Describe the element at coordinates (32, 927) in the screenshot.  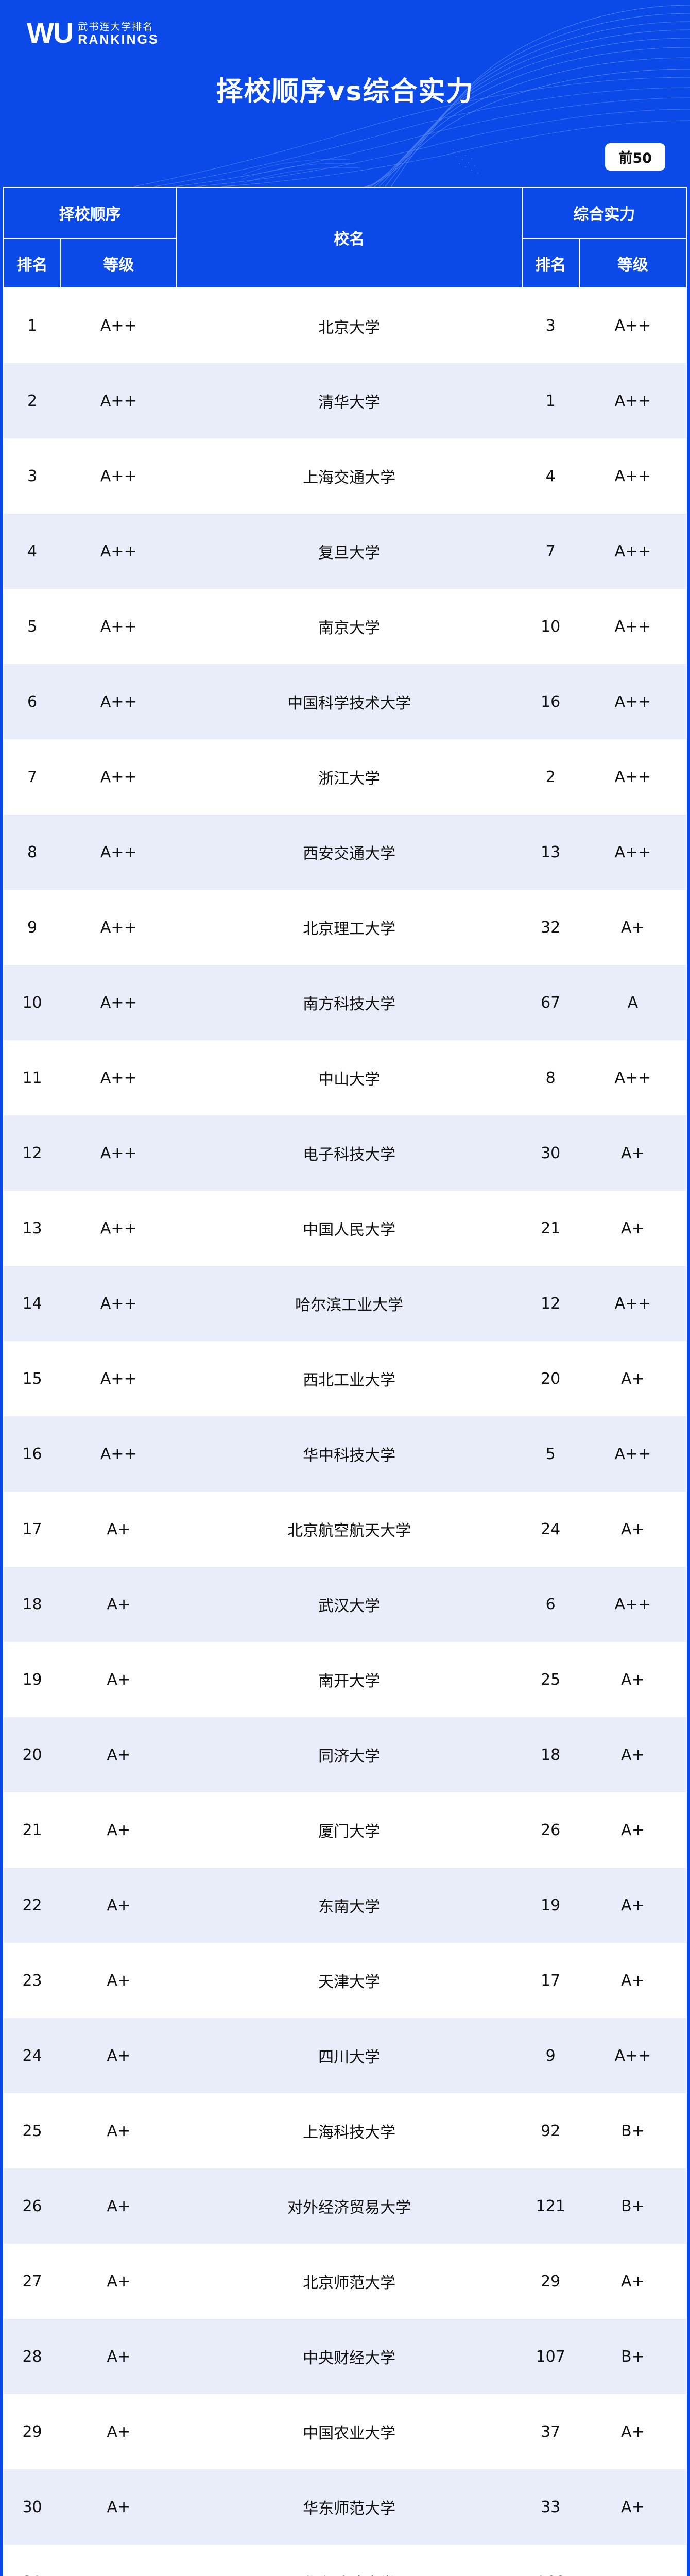
I see `cell-selection-rank: 9` at that location.